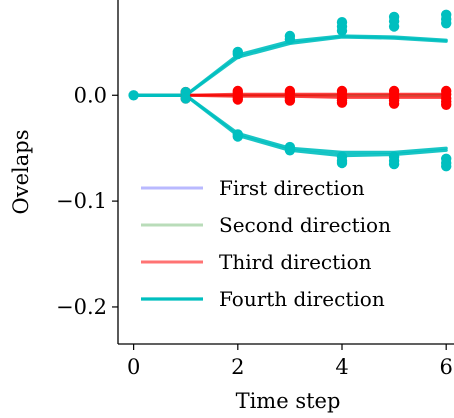 Image resolution: width=454 pixels, height=418 pixels. Describe the element at coordinates (305, 225) in the screenshot. I see `legend-label-2: Second direction` at that location.